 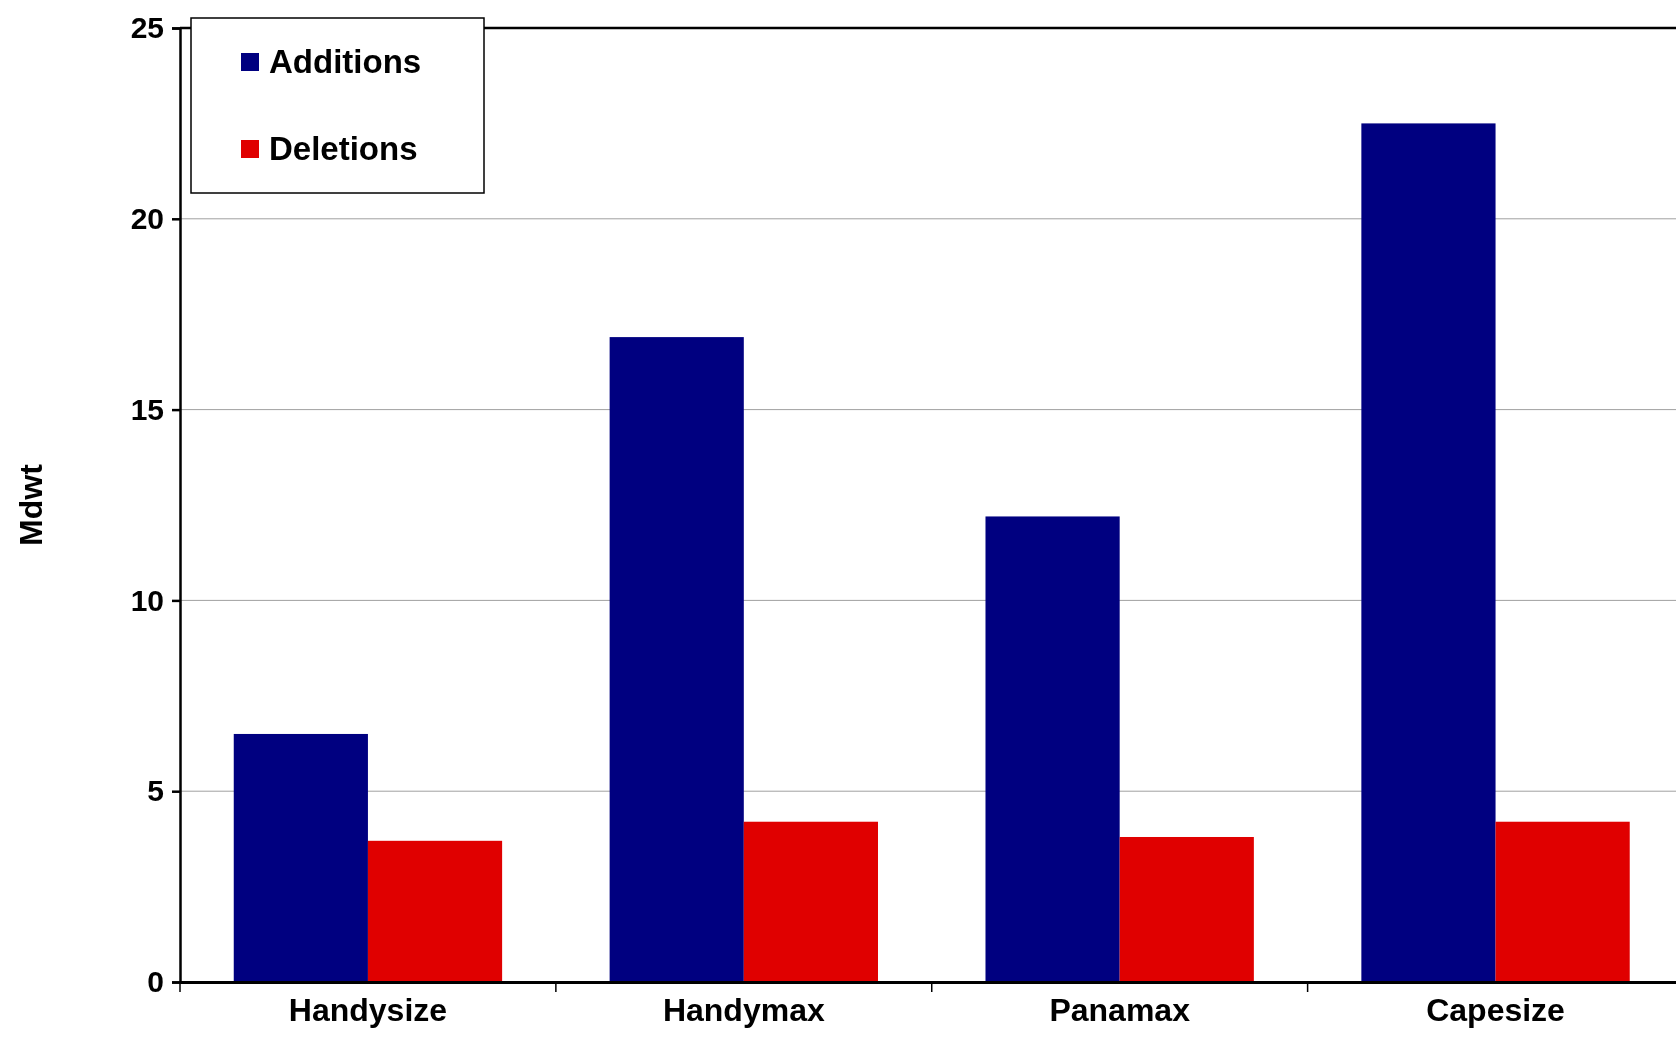 What do you see at coordinates (147, 409) in the screenshot?
I see `y-tick-label: 15` at bounding box center [147, 409].